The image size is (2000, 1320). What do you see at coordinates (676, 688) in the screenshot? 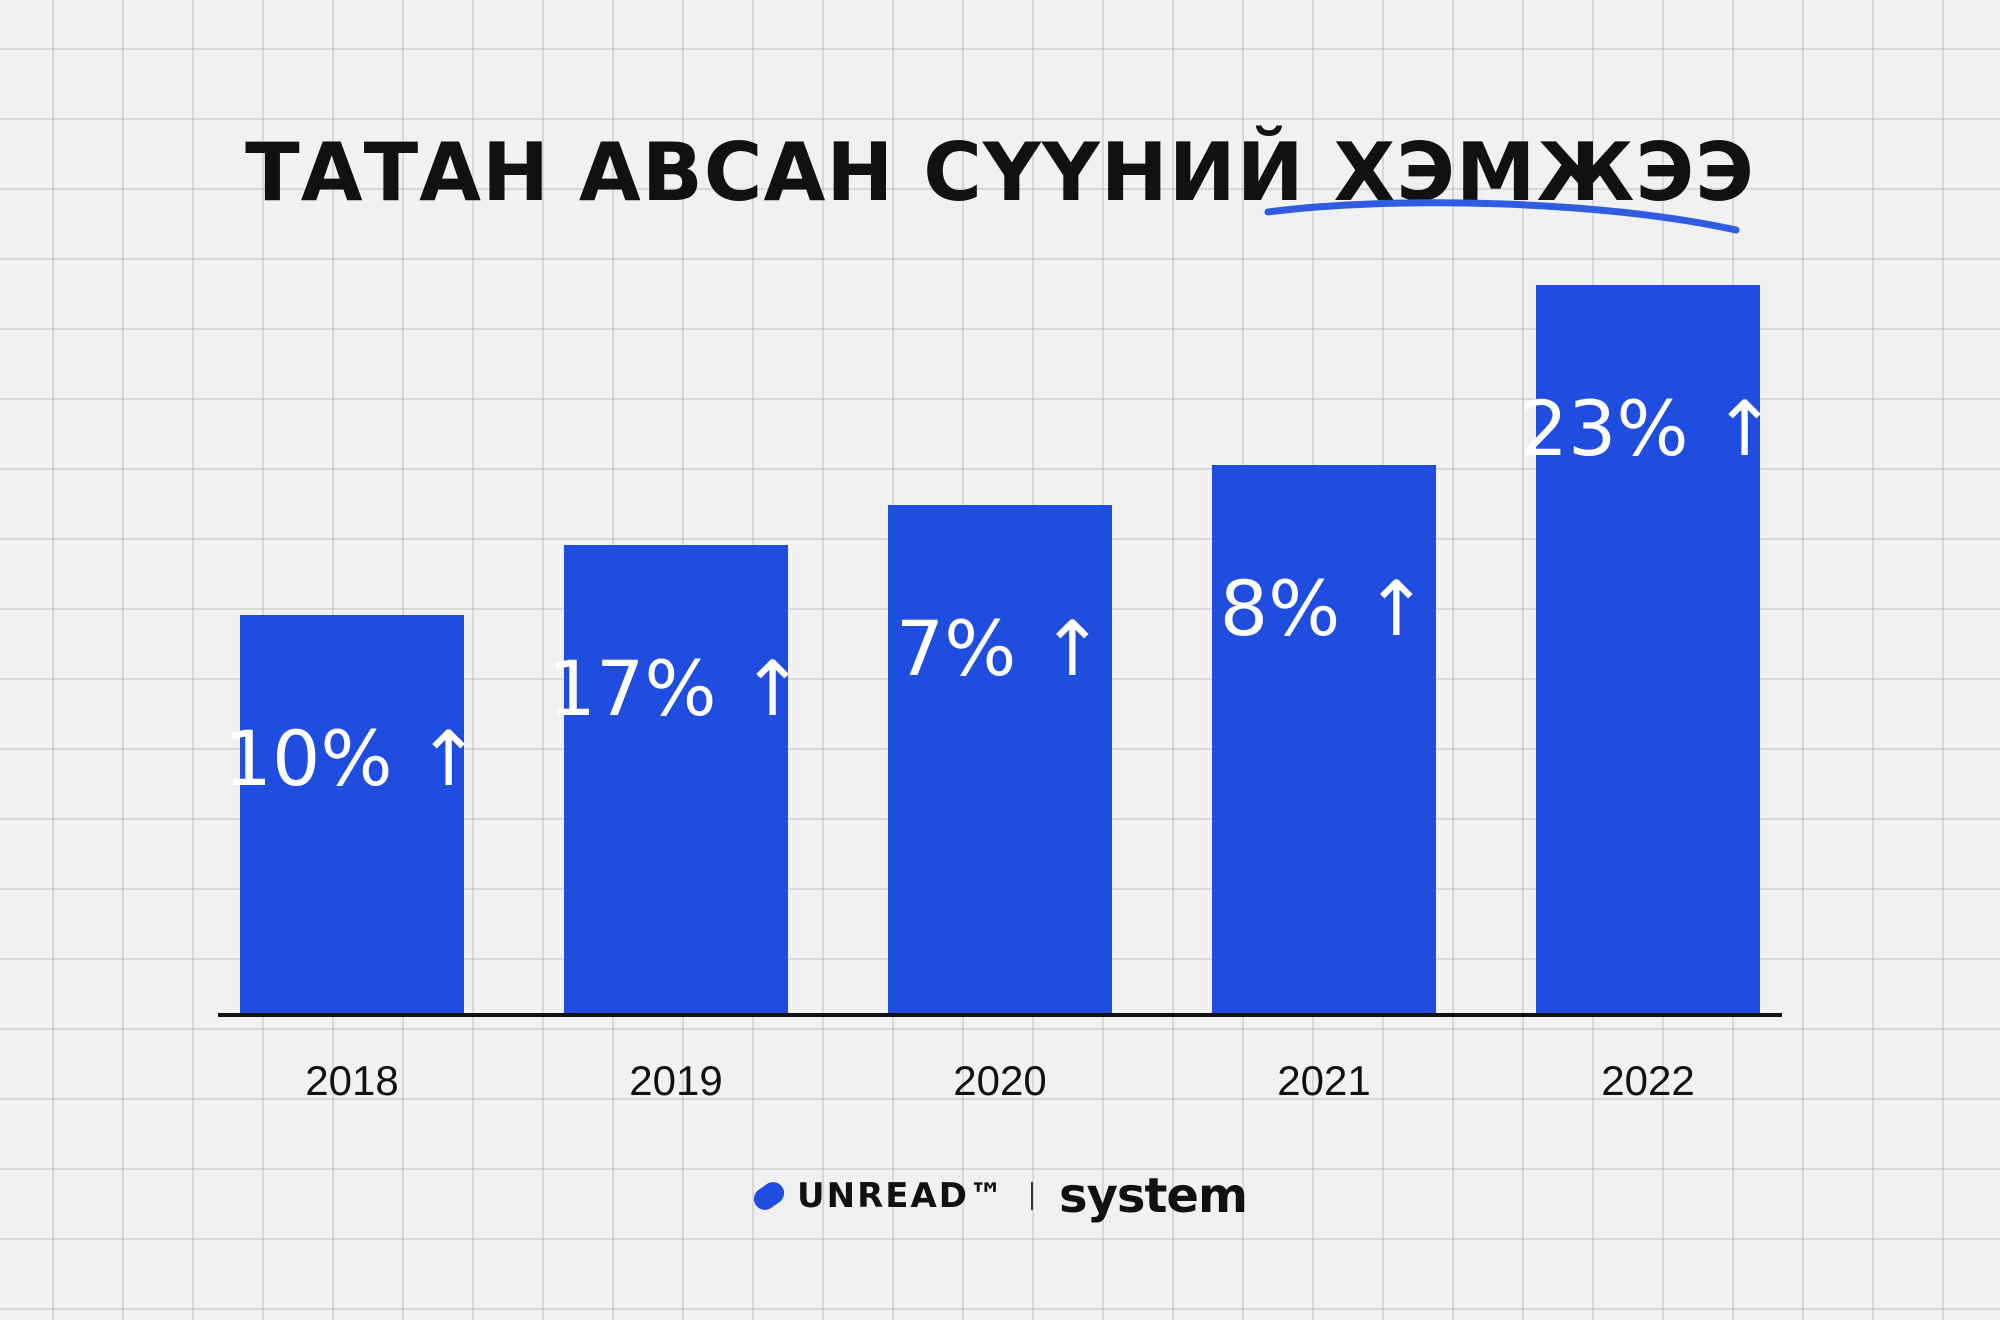
I see `bar-label-2019: 17% ↑` at bounding box center [676, 688].